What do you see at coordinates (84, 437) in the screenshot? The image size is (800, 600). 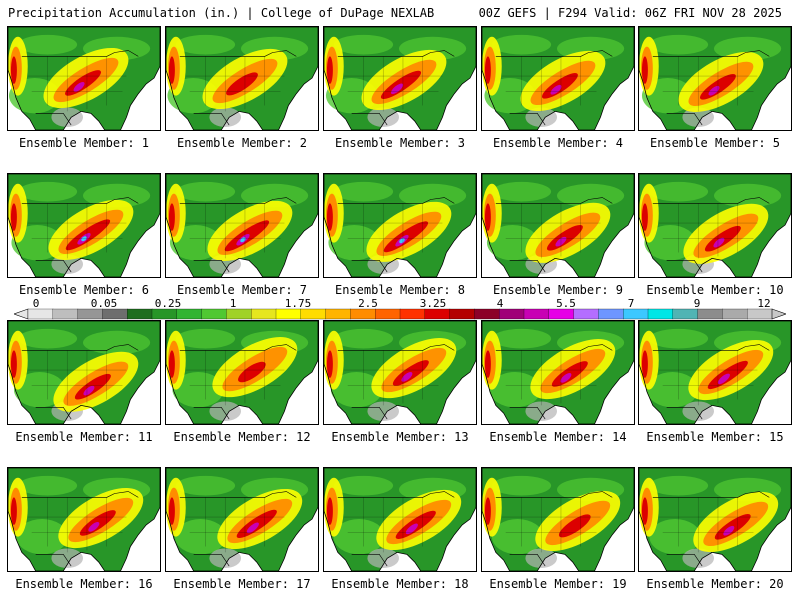 I see `ensemble-member-label: Ensemble Member: 11` at bounding box center [84, 437].